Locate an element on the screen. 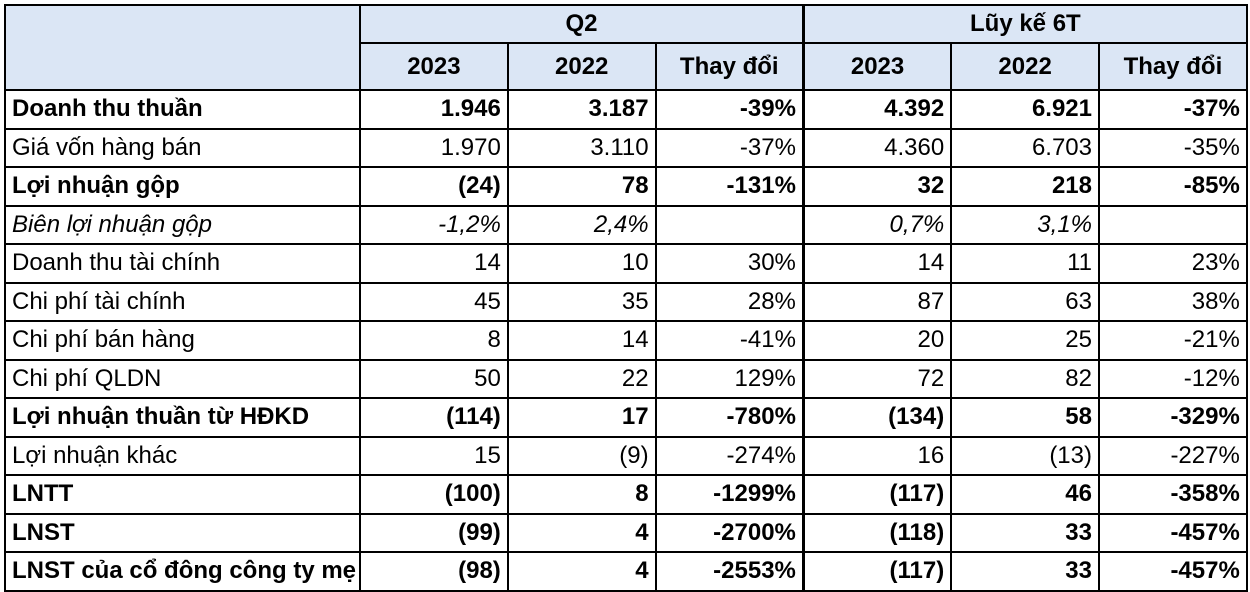 This screenshot has height=592, width=1250. row-value-cell: 63 is located at coordinates (1025, 301).